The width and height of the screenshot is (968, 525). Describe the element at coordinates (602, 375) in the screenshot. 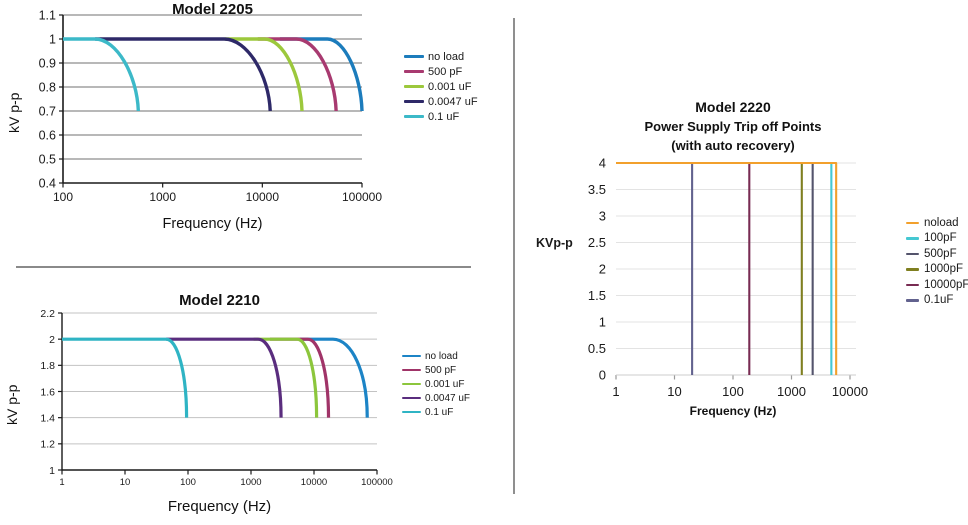

I see `y-tick-label: 0` at that location.